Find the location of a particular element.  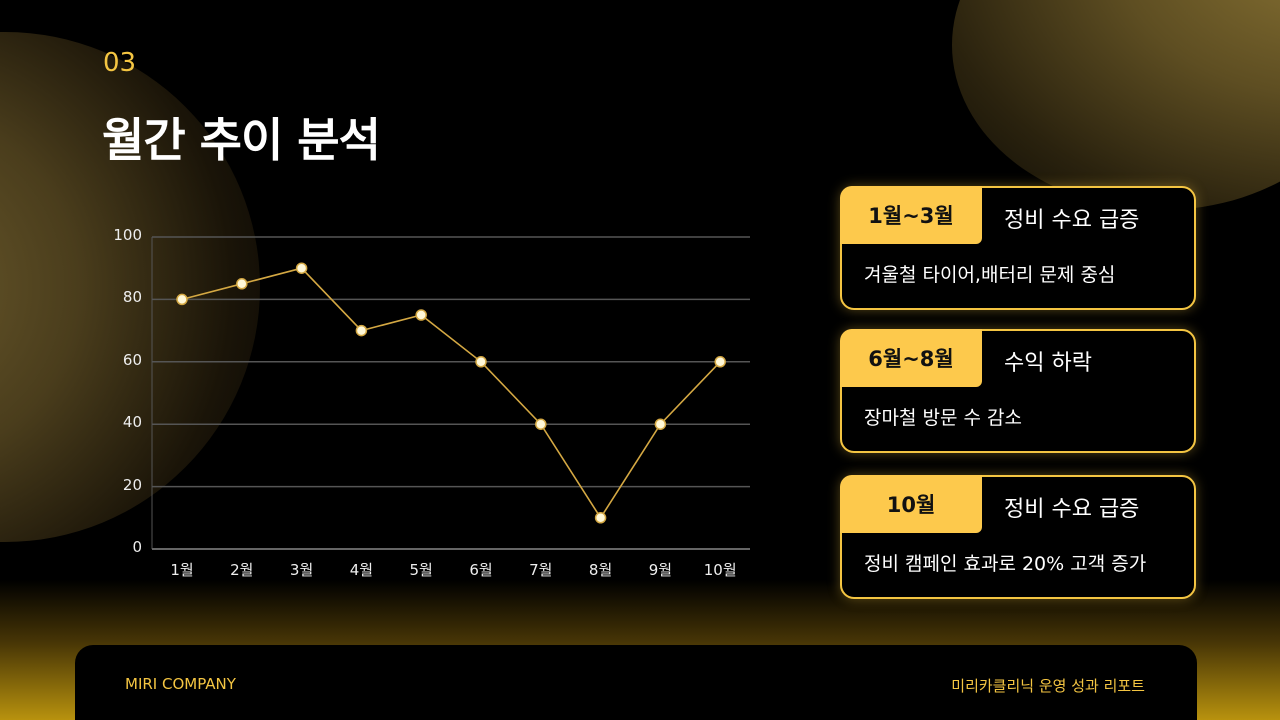

page-title: 월간 추이 분석 is located at coordinates (241, 140).